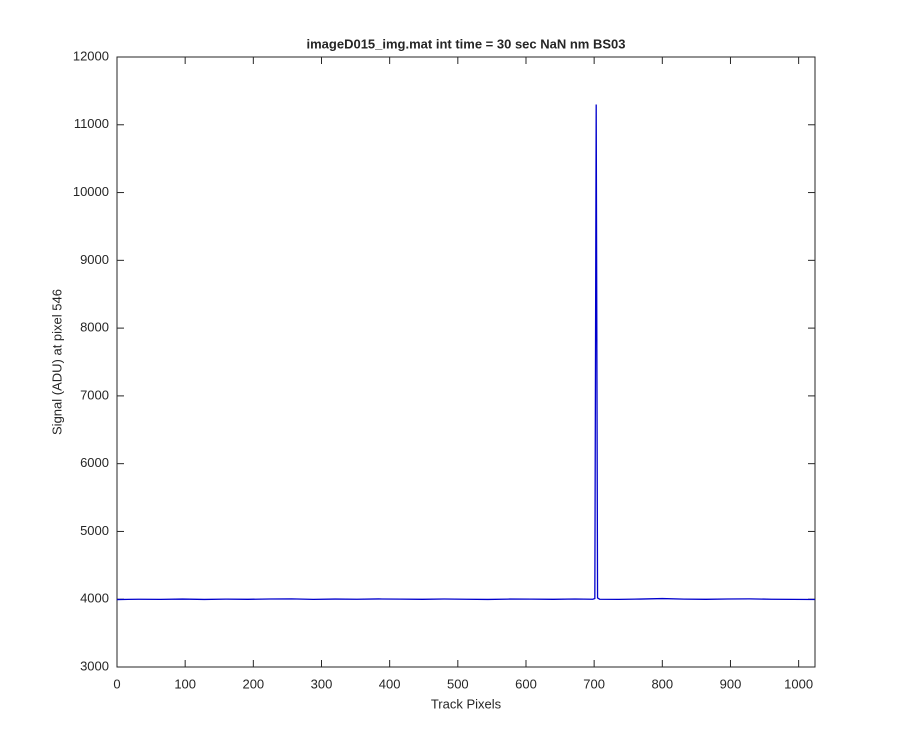 The width and height of the screenshot is (900, 750). I want to click on x-tick-label: 700, so click(594, 683).